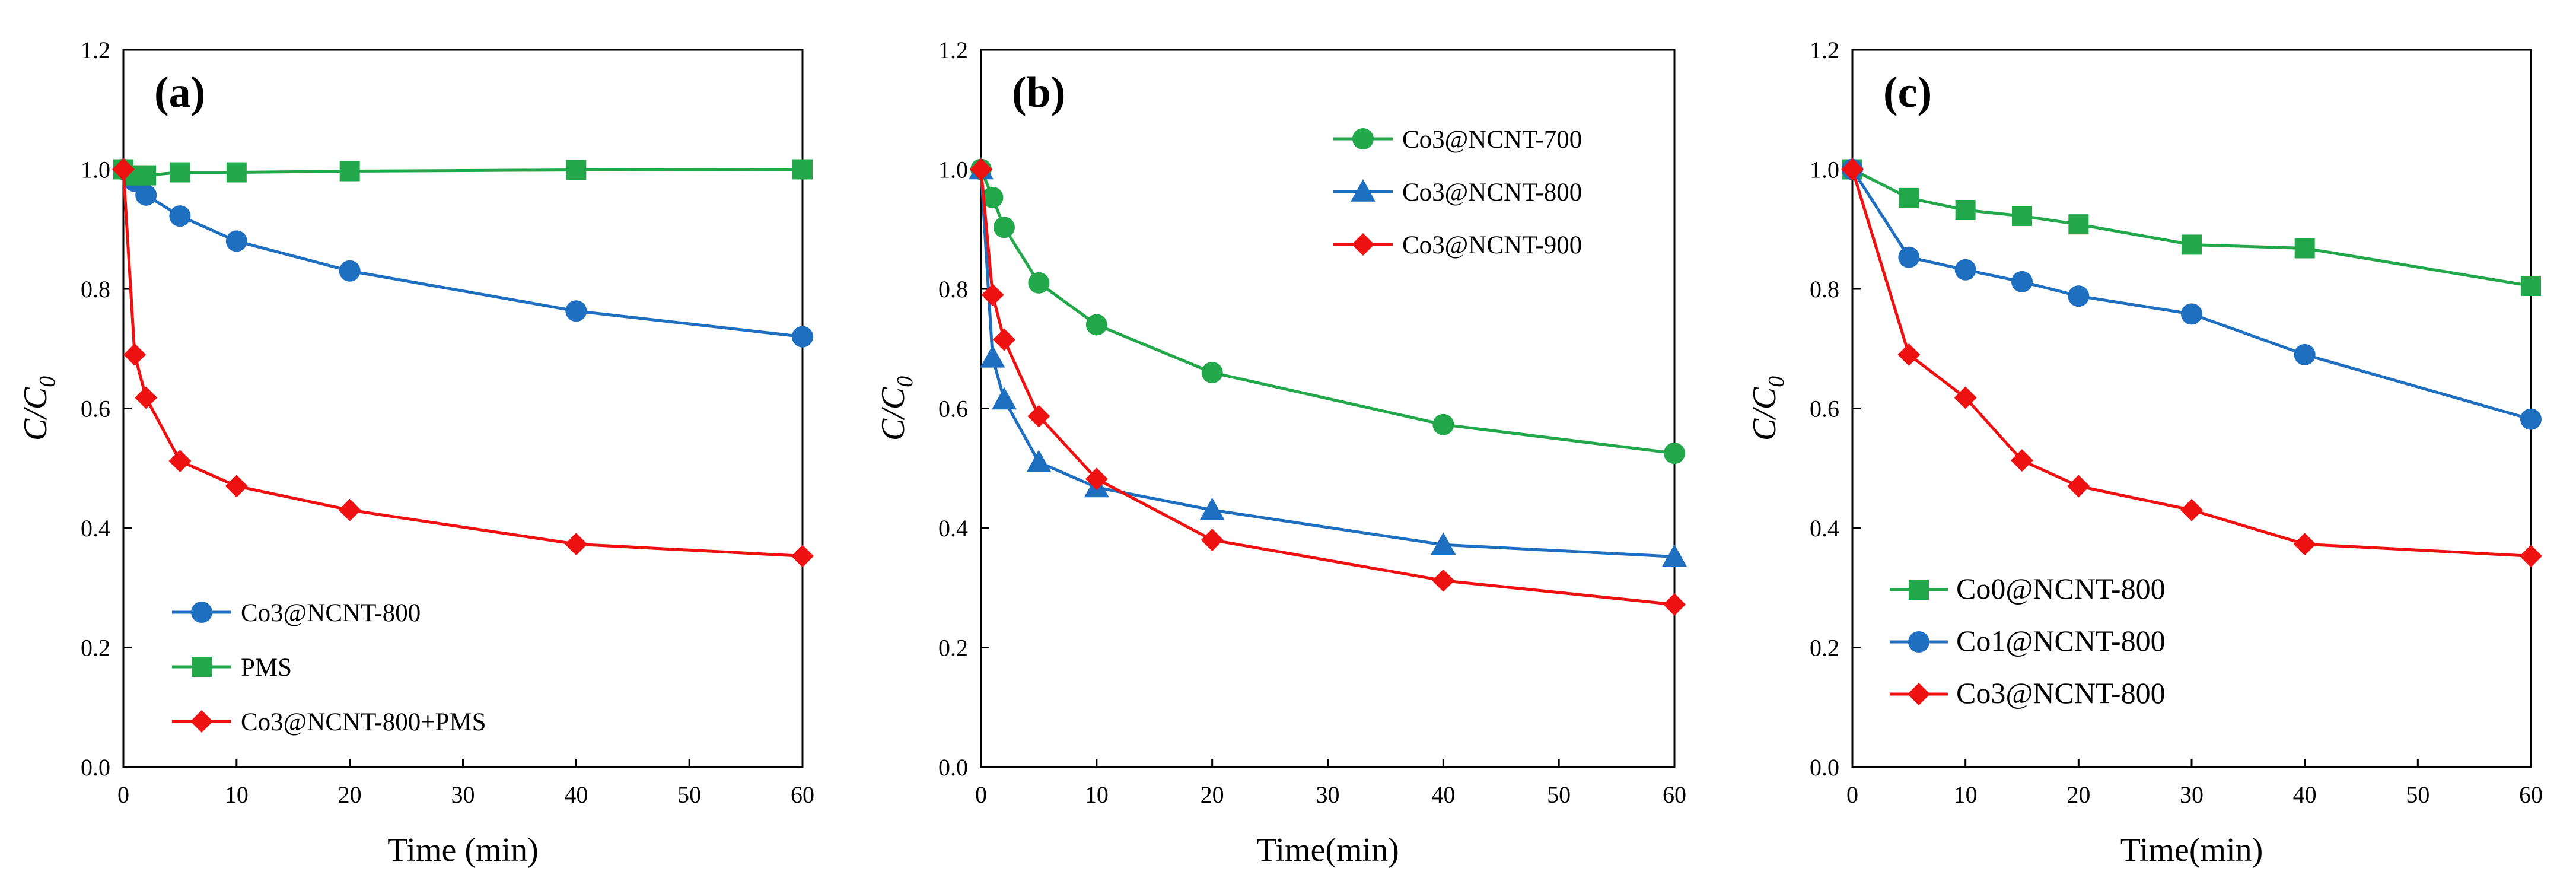  Describe the element at coordinates (1038, 92) in the screenshot. I see `panel-label: (b)` at that location.